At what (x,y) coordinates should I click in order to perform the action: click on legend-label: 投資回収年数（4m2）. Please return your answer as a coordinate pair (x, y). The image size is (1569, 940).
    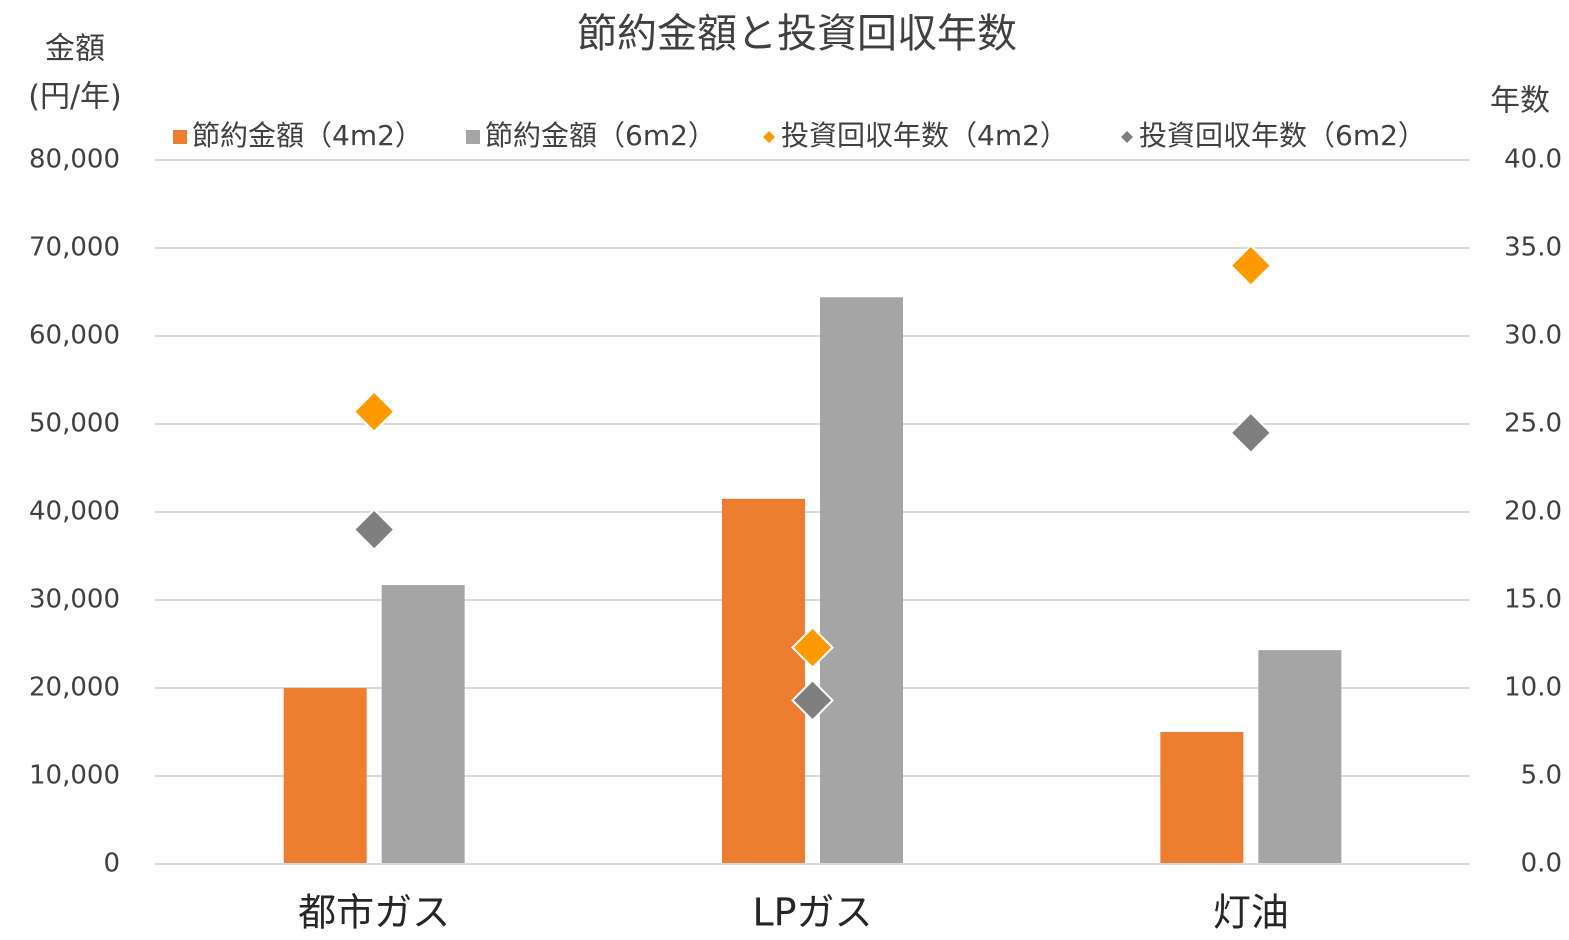
    Looking at the image, I should click on (924, 135).